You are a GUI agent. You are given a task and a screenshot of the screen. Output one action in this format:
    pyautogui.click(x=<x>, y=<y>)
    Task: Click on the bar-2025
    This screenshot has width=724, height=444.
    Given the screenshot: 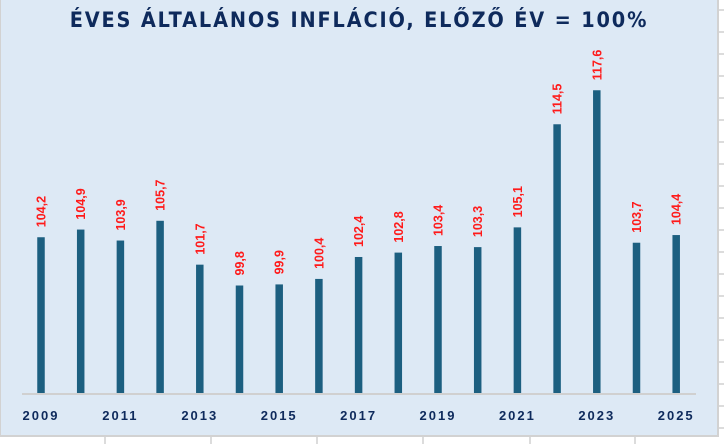 What is the action you would take?
    pyautogui.click(x=676, y=314)
    